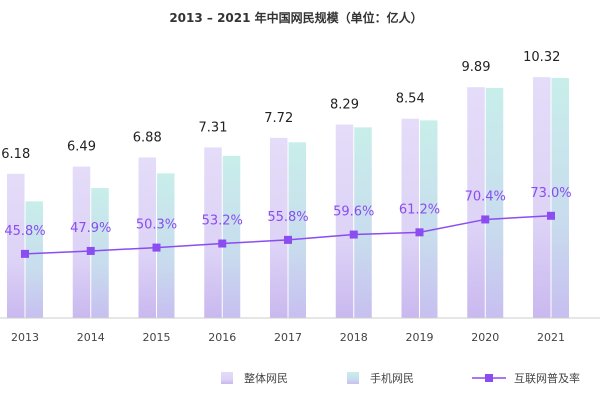 Image resolution: width=600 pixels, height=400 pixels. What do you see at coordinates (420, 337) in the screenshot?
I see `x-tick-2019: 2019` at bounding box center [420, 337].